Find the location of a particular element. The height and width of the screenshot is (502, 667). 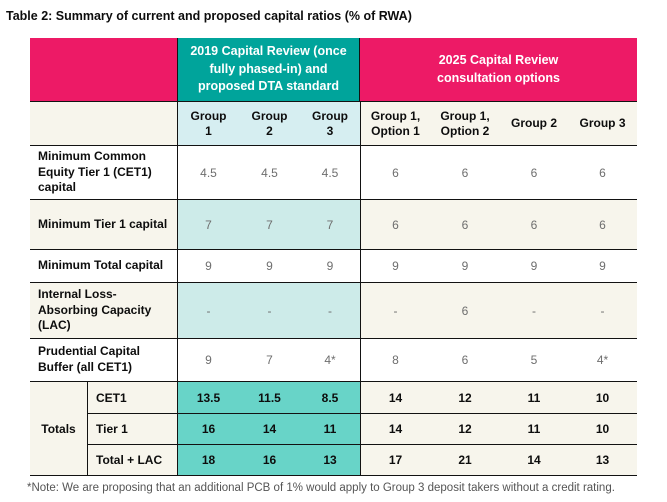

value-cell: 5 is located at coordinates (534, 360).